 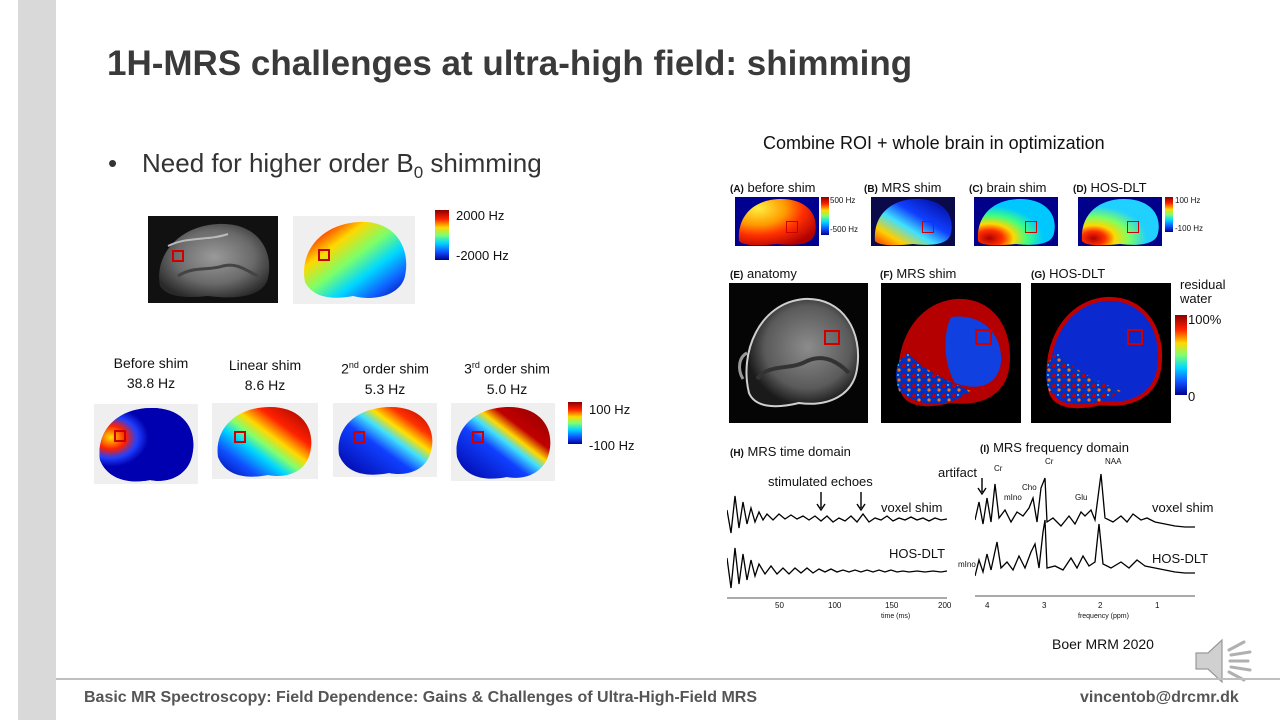 What do you see at coordinates (482, 163) in the screenshot?
I see `bullet-suffix: shimming` at bounding box center [482, 163].